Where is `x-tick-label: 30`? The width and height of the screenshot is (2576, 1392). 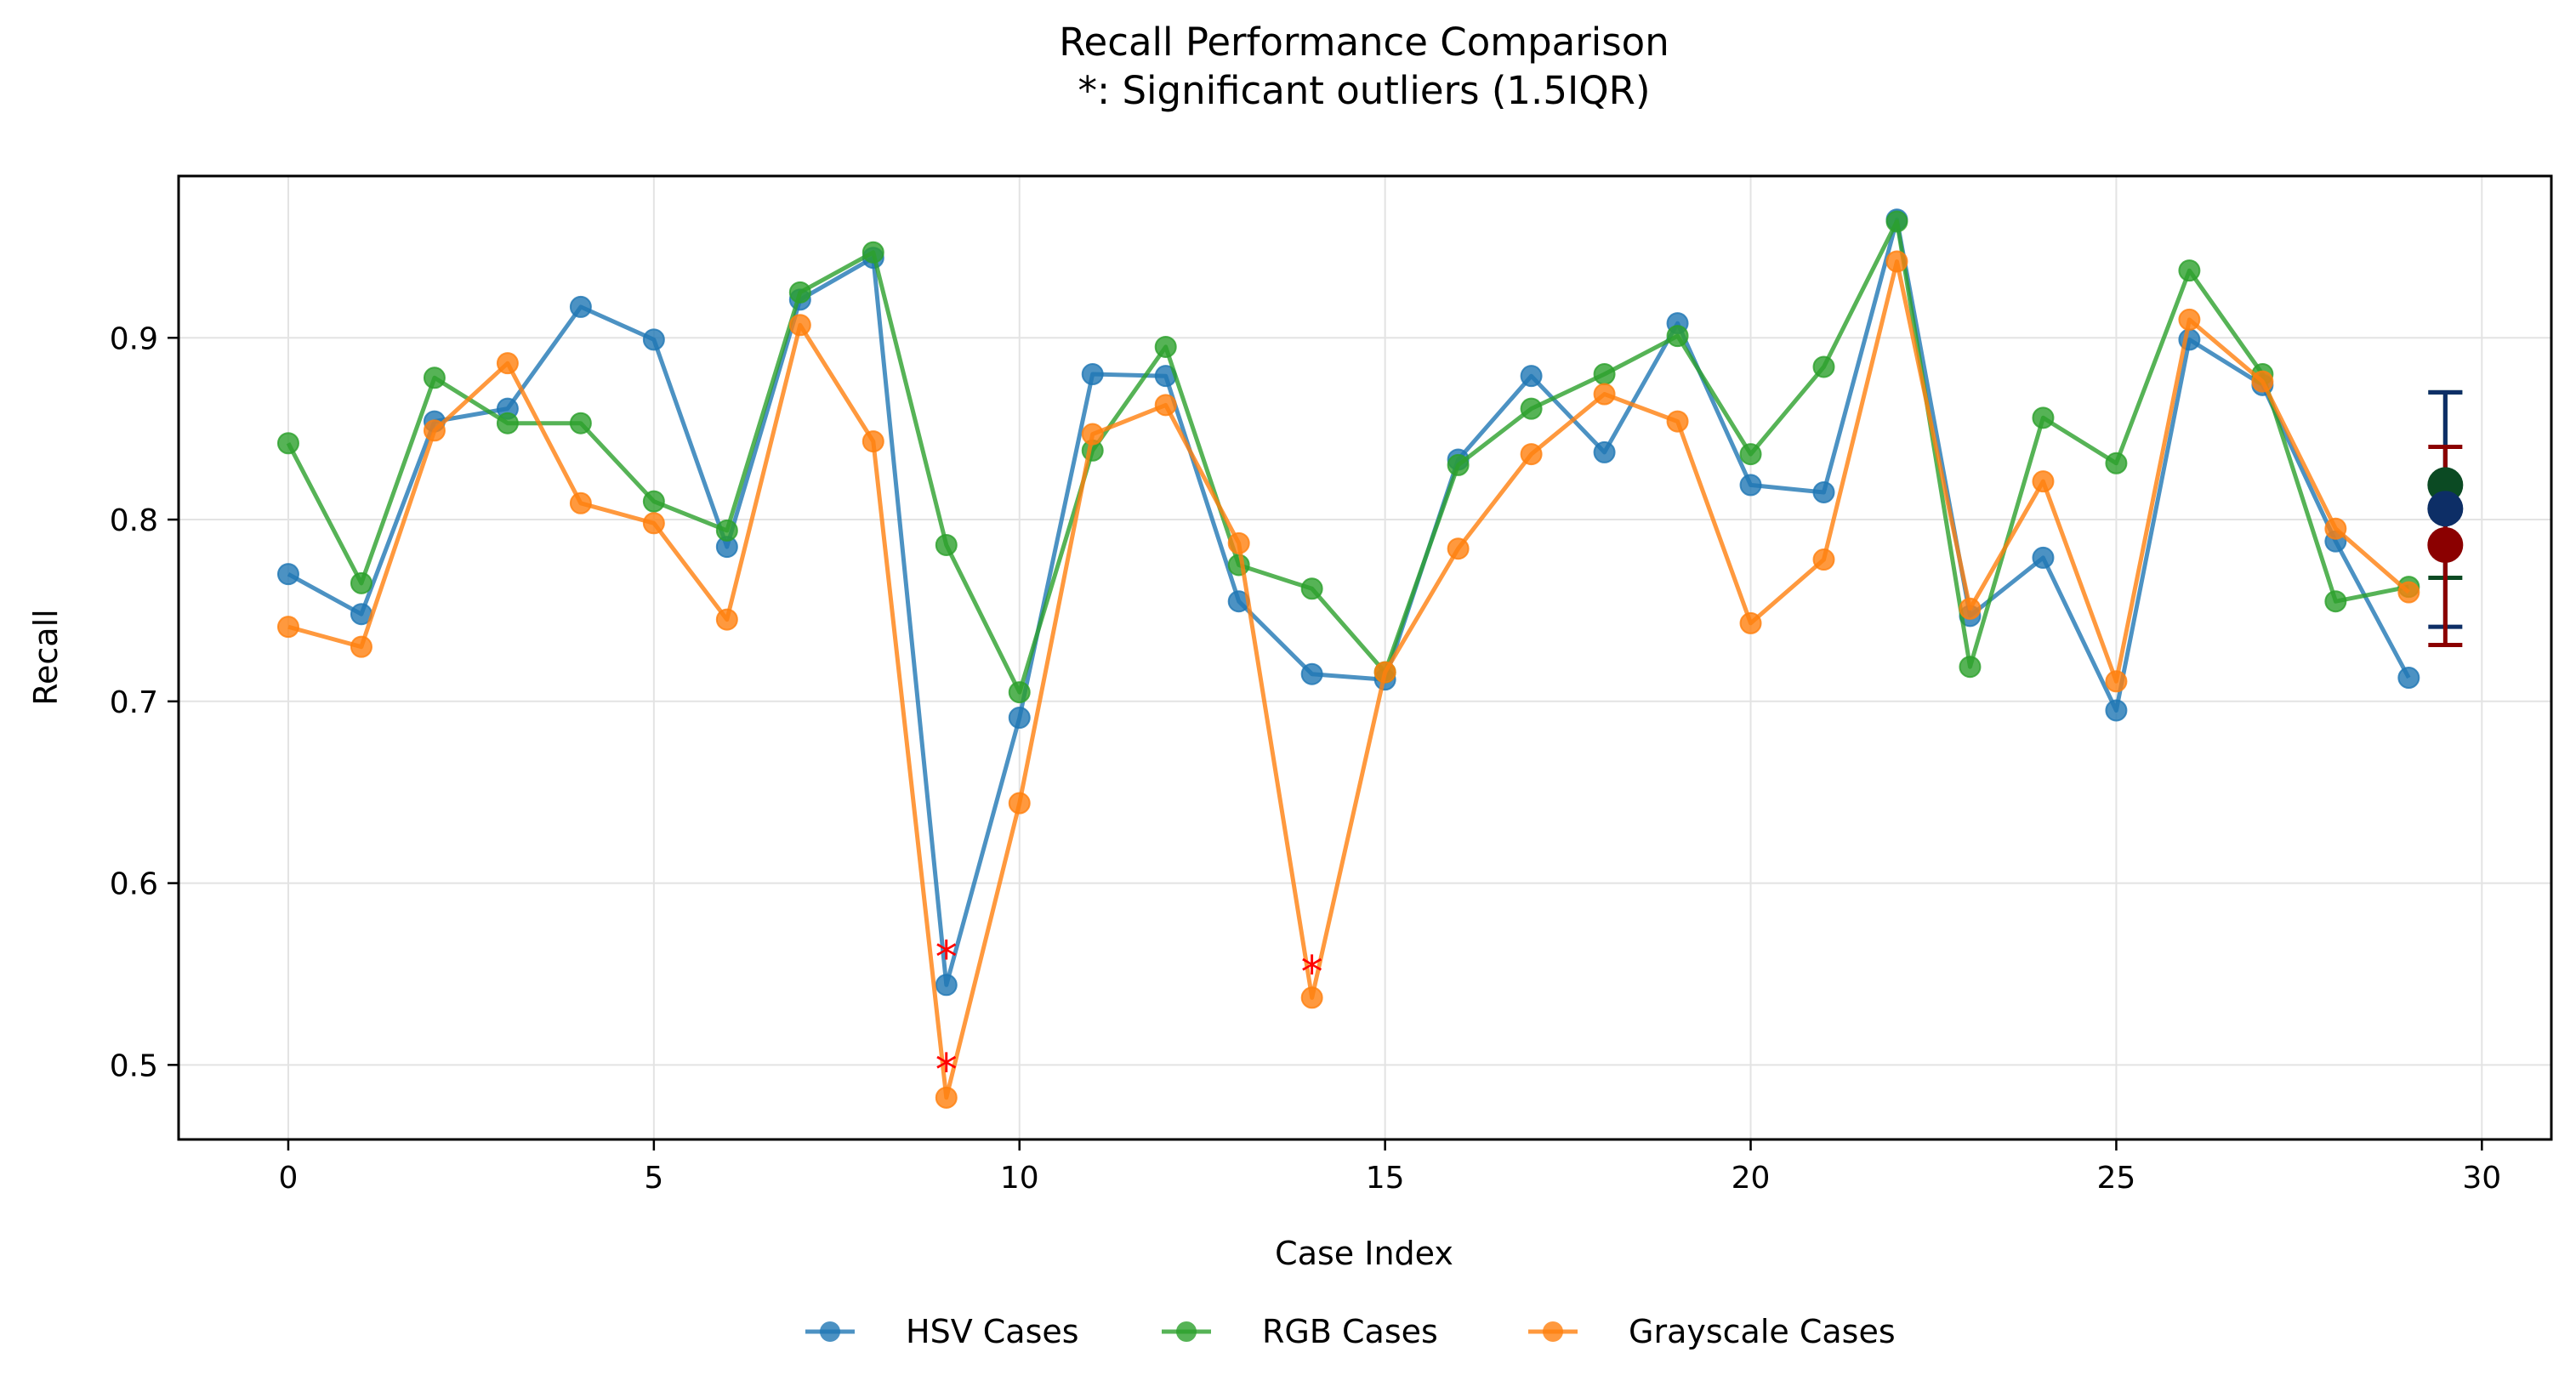 x-tick-label: 30 is located at coordinates (2481, 1178).